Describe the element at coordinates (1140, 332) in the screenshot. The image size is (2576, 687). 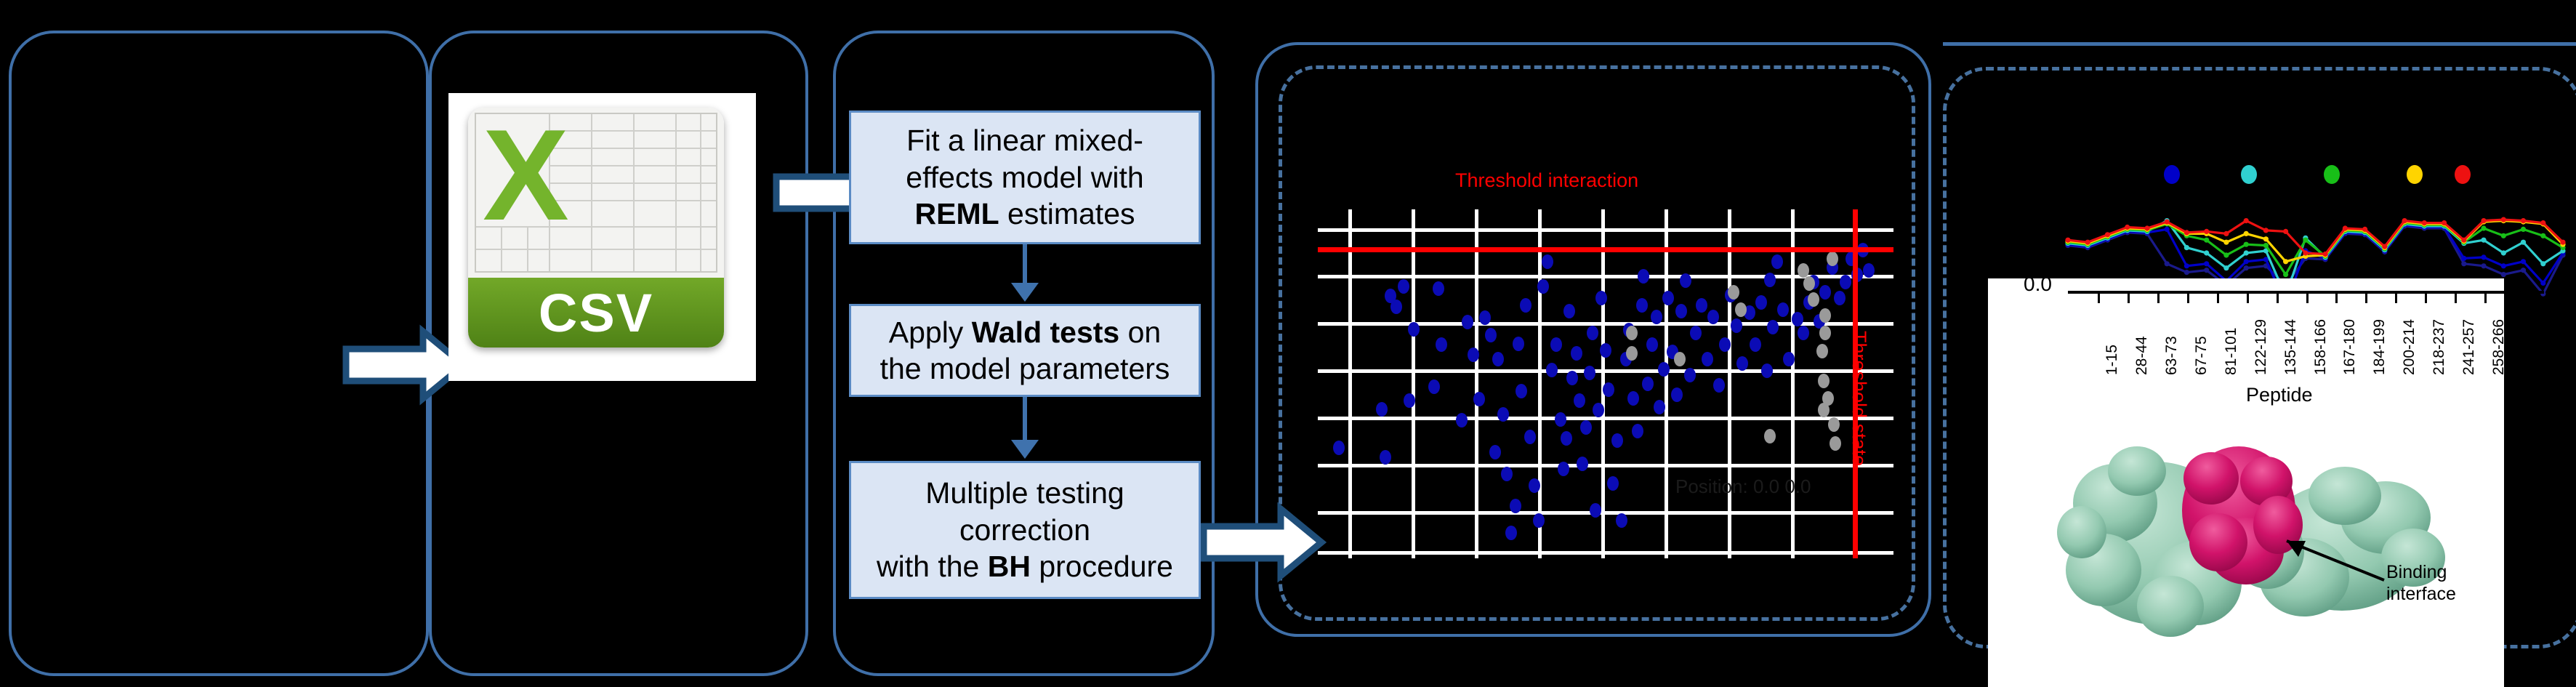
I see `box-wald-post: on` at that location.